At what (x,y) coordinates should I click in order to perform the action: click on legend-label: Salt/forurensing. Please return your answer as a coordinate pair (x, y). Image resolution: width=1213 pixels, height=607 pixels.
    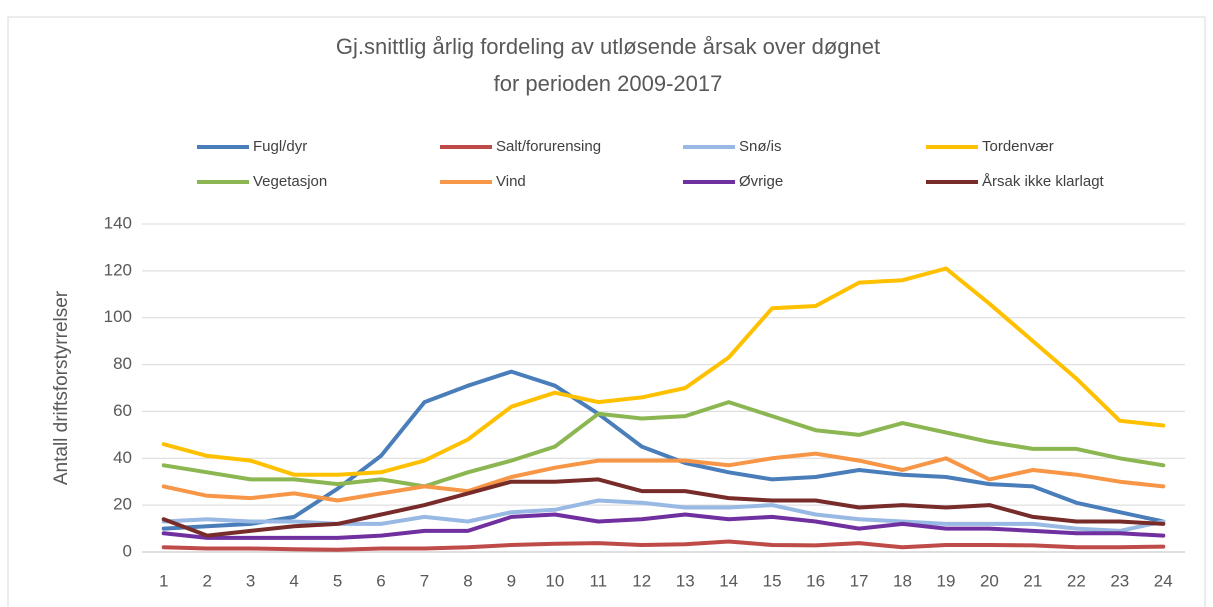
    Looking at the image, I should click on (548, 146).